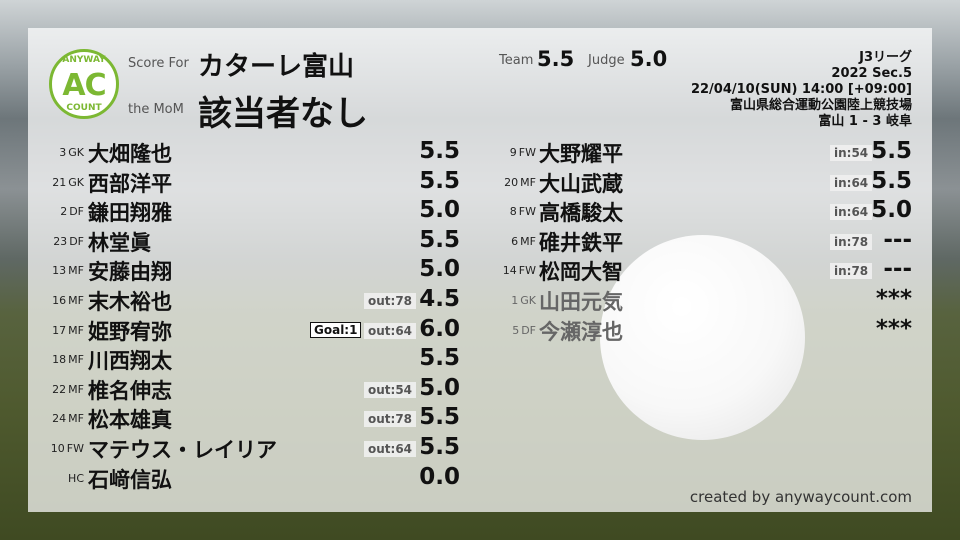  Describe the element at coordinates (581, 213) in the screenshot. I see `player-name: 高橋駿太` at that location.